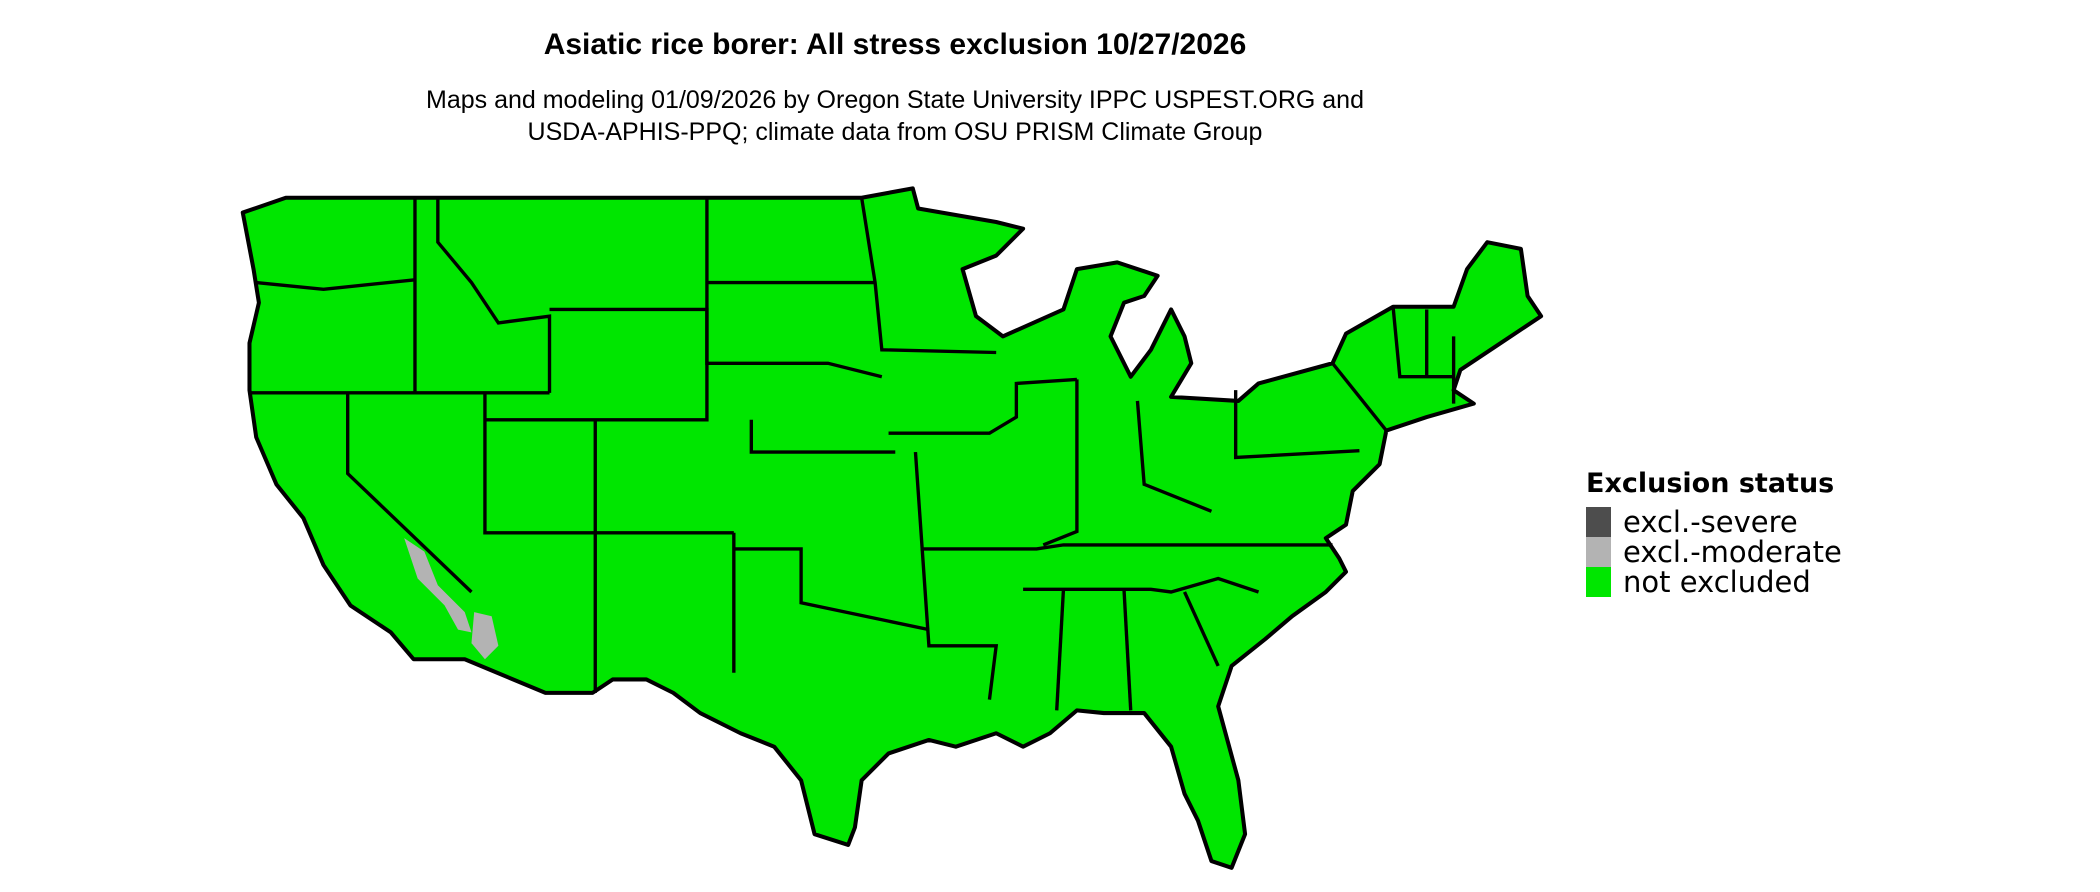 The image size is (2100, 892). I want to click on legend-item-severe: excl.-severe, so click(1714, 522).